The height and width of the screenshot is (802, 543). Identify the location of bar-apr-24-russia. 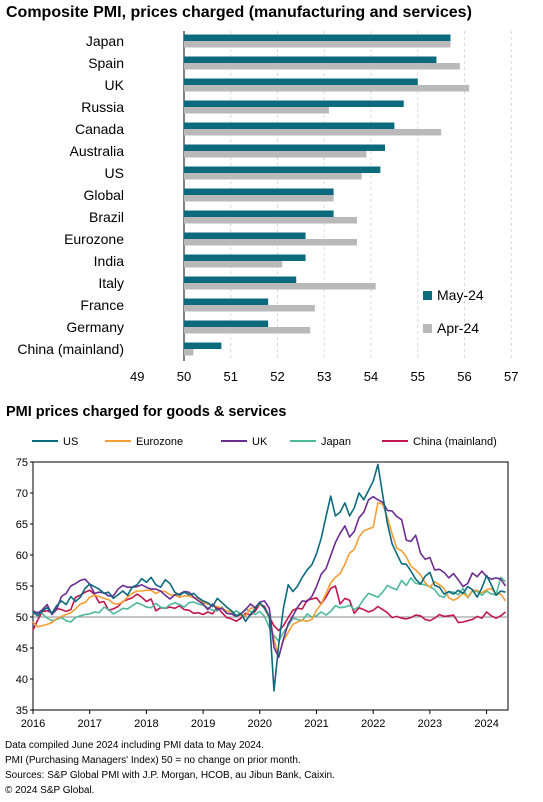
(256, 110).